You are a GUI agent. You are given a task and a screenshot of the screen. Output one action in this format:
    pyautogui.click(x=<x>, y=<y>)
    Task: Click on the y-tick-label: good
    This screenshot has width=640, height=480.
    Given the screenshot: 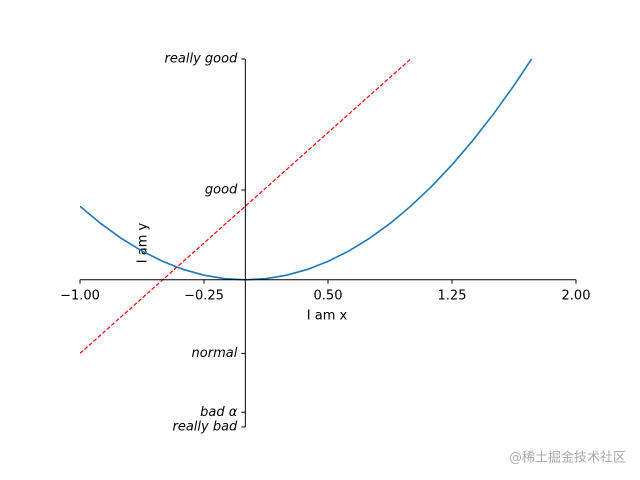 What is the action you would take?
    pyautogui.click(x=221, y=190)
    